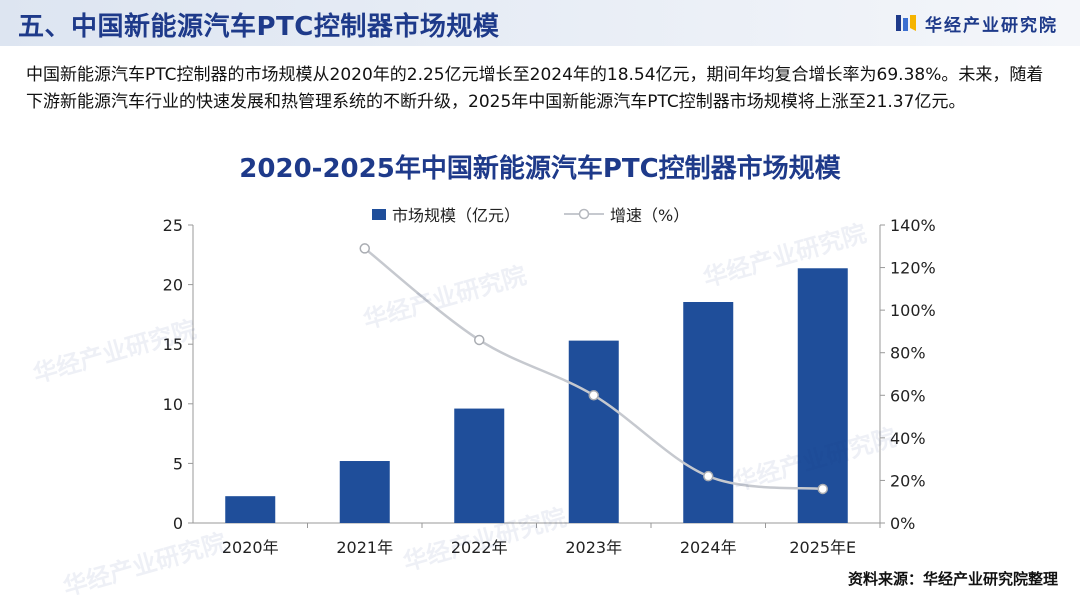  What do you see at coordinates (584, 214) in the screenshot?
I see `legend-line-swatch` at bounding box center [584, 214].